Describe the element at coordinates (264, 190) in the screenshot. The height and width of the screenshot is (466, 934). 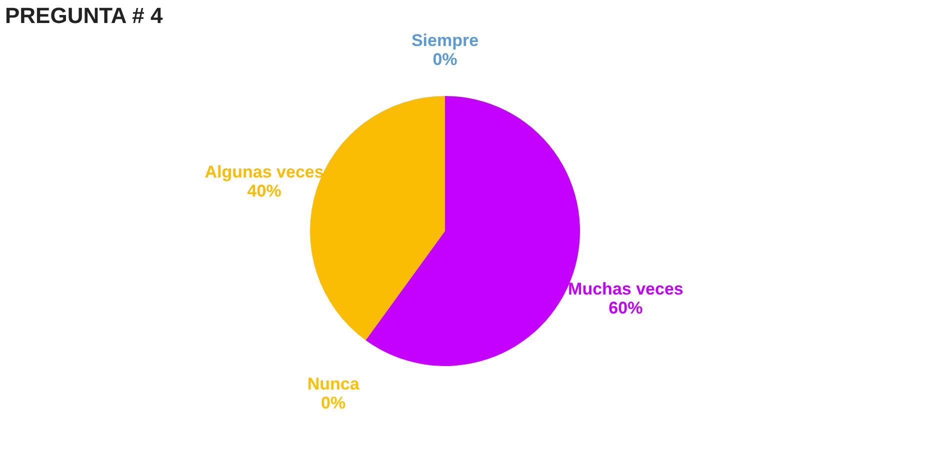
I see `data-label: 40%` at that location.